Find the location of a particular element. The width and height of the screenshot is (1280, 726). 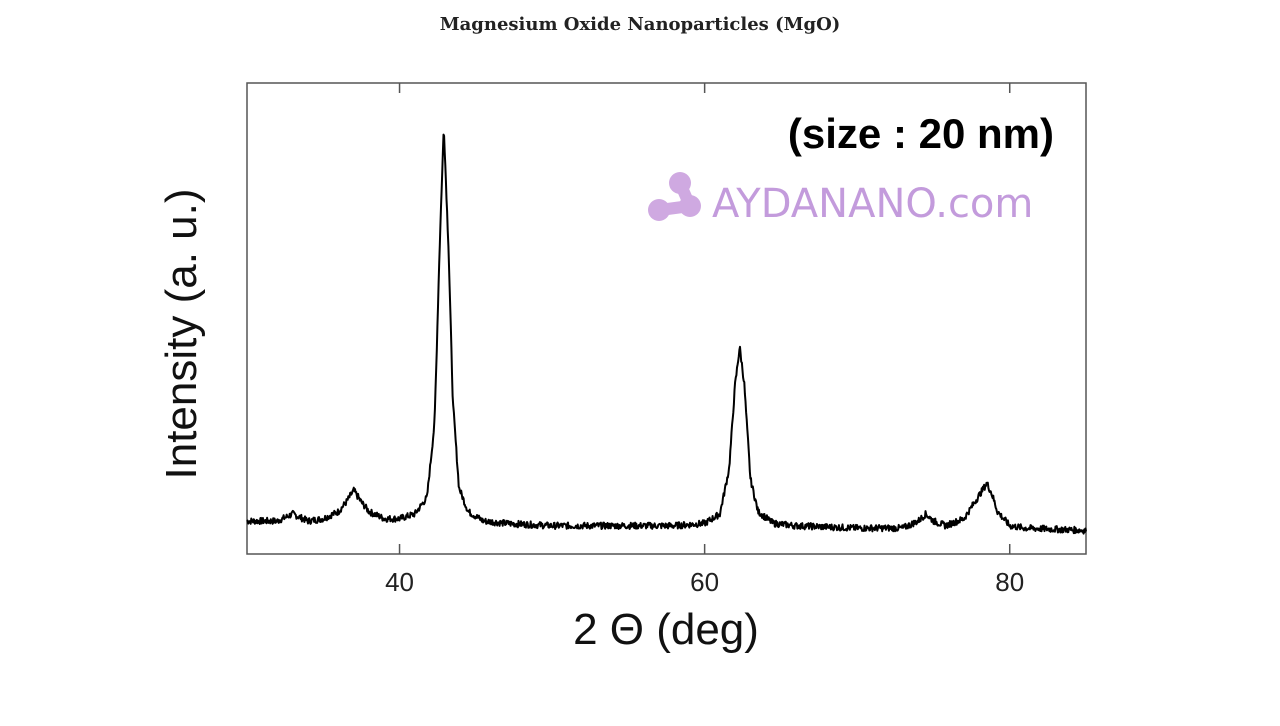

x-axis-label: 2 Θ (deg) is located at coordinates (666, 629).